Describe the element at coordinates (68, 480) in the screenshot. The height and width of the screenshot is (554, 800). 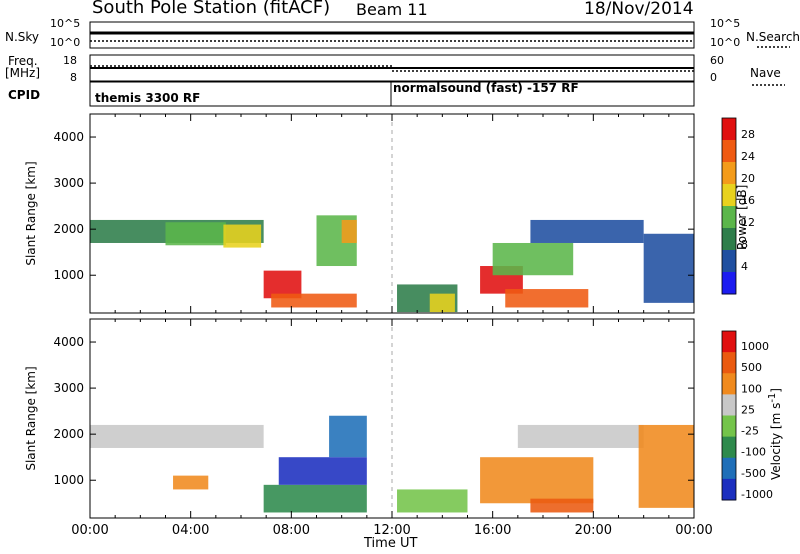
I see `velocity-ytick-label: 1000` at that location.